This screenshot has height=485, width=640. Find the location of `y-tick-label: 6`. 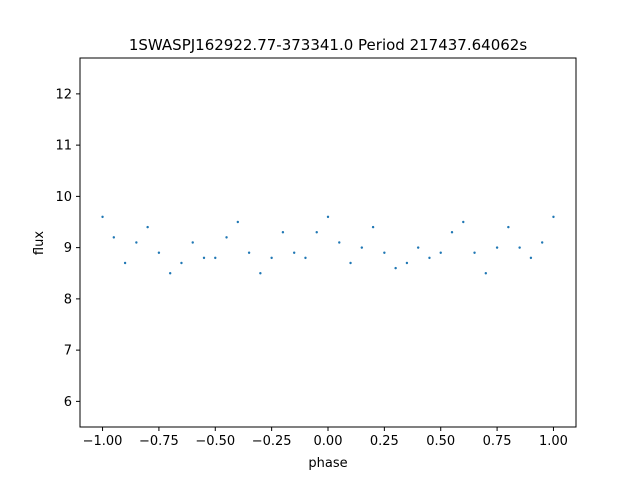

y-tick-label: 6 is located at coordinates (68, 402).